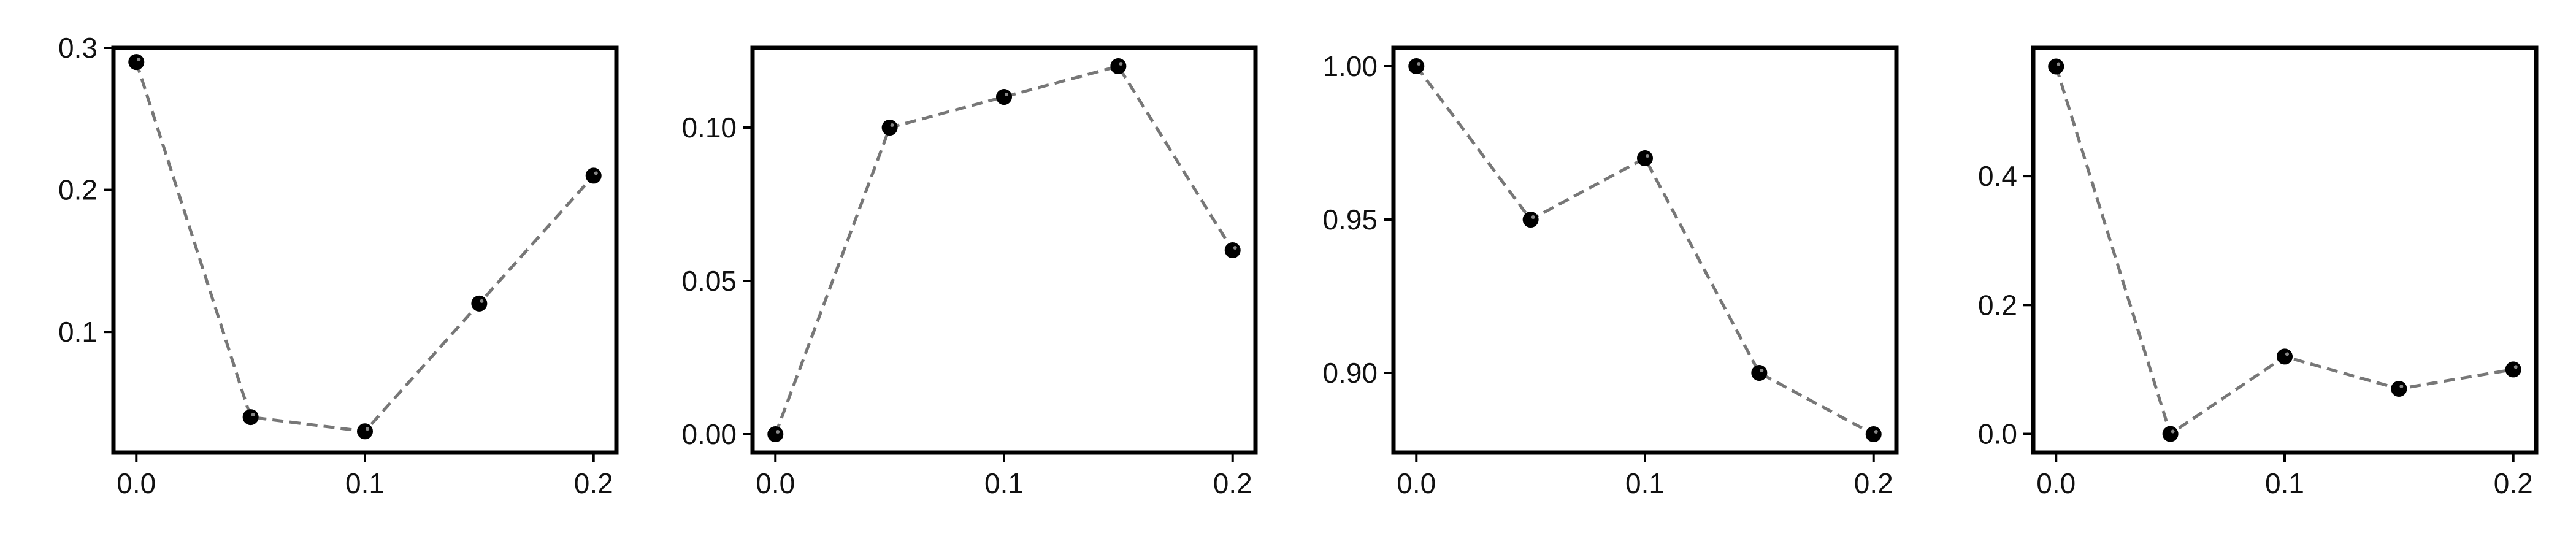  Describe the element at coordinates (1997, 176) in the screenshot. I see `y-tick-label: 0.4` at that location.